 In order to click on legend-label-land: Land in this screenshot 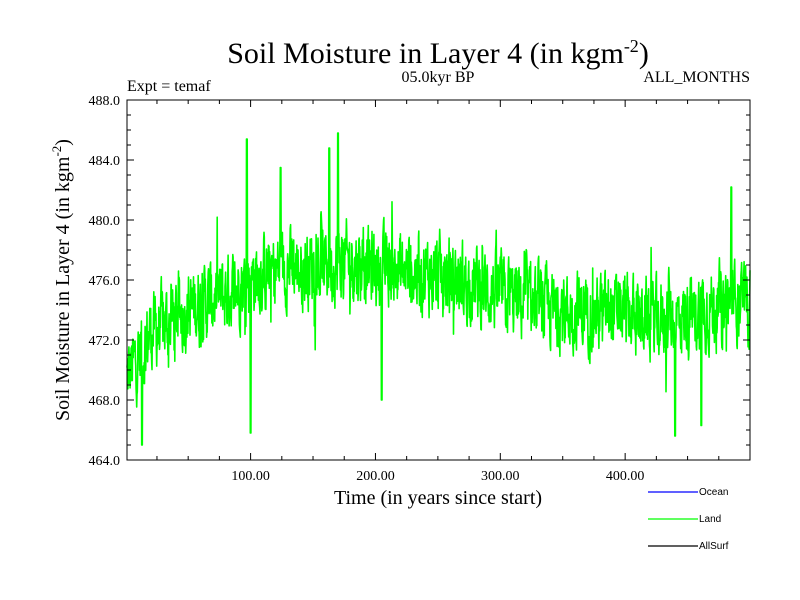, I will do `click(710, 519)`.